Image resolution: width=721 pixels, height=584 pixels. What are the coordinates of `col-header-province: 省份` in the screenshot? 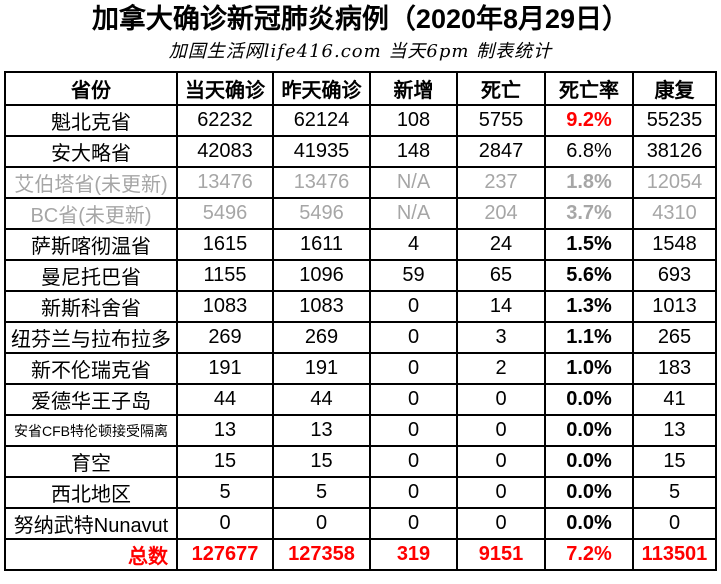 It's located at (91, 88).